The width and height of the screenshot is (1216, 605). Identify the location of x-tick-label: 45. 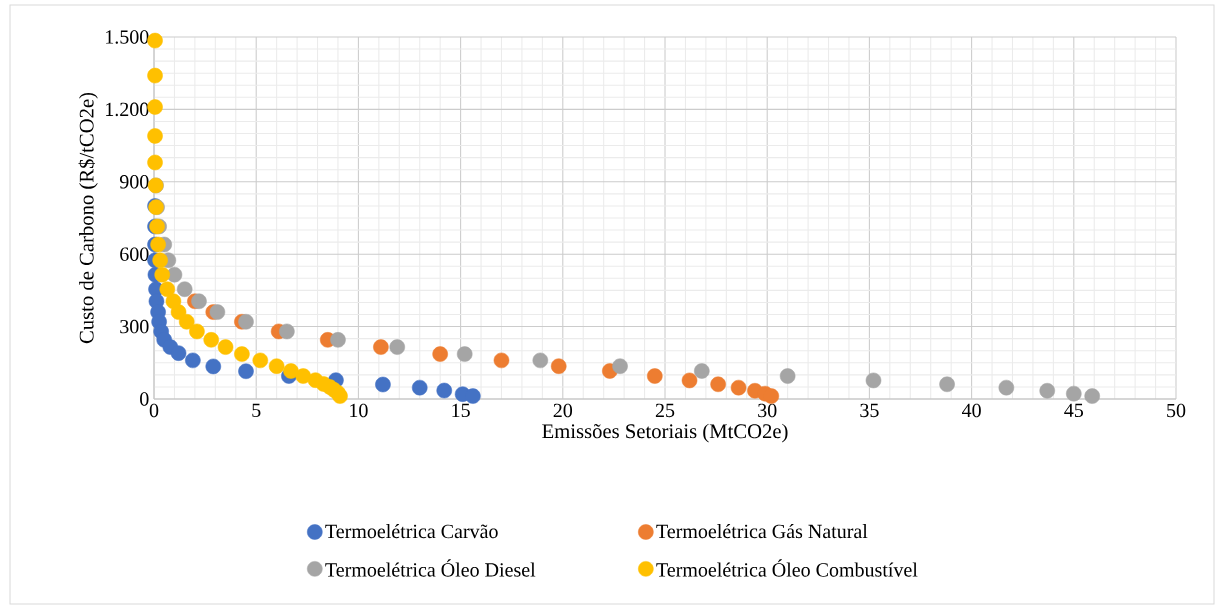
(1074, 410).